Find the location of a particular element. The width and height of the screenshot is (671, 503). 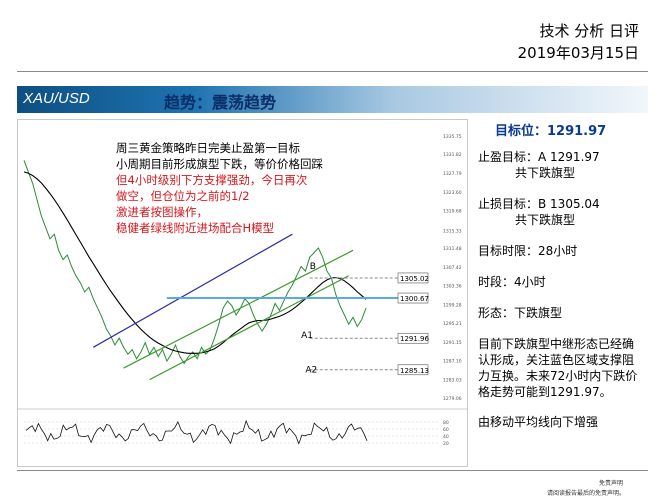

chart-annotation: A2 is located at coordinates (311, 371).